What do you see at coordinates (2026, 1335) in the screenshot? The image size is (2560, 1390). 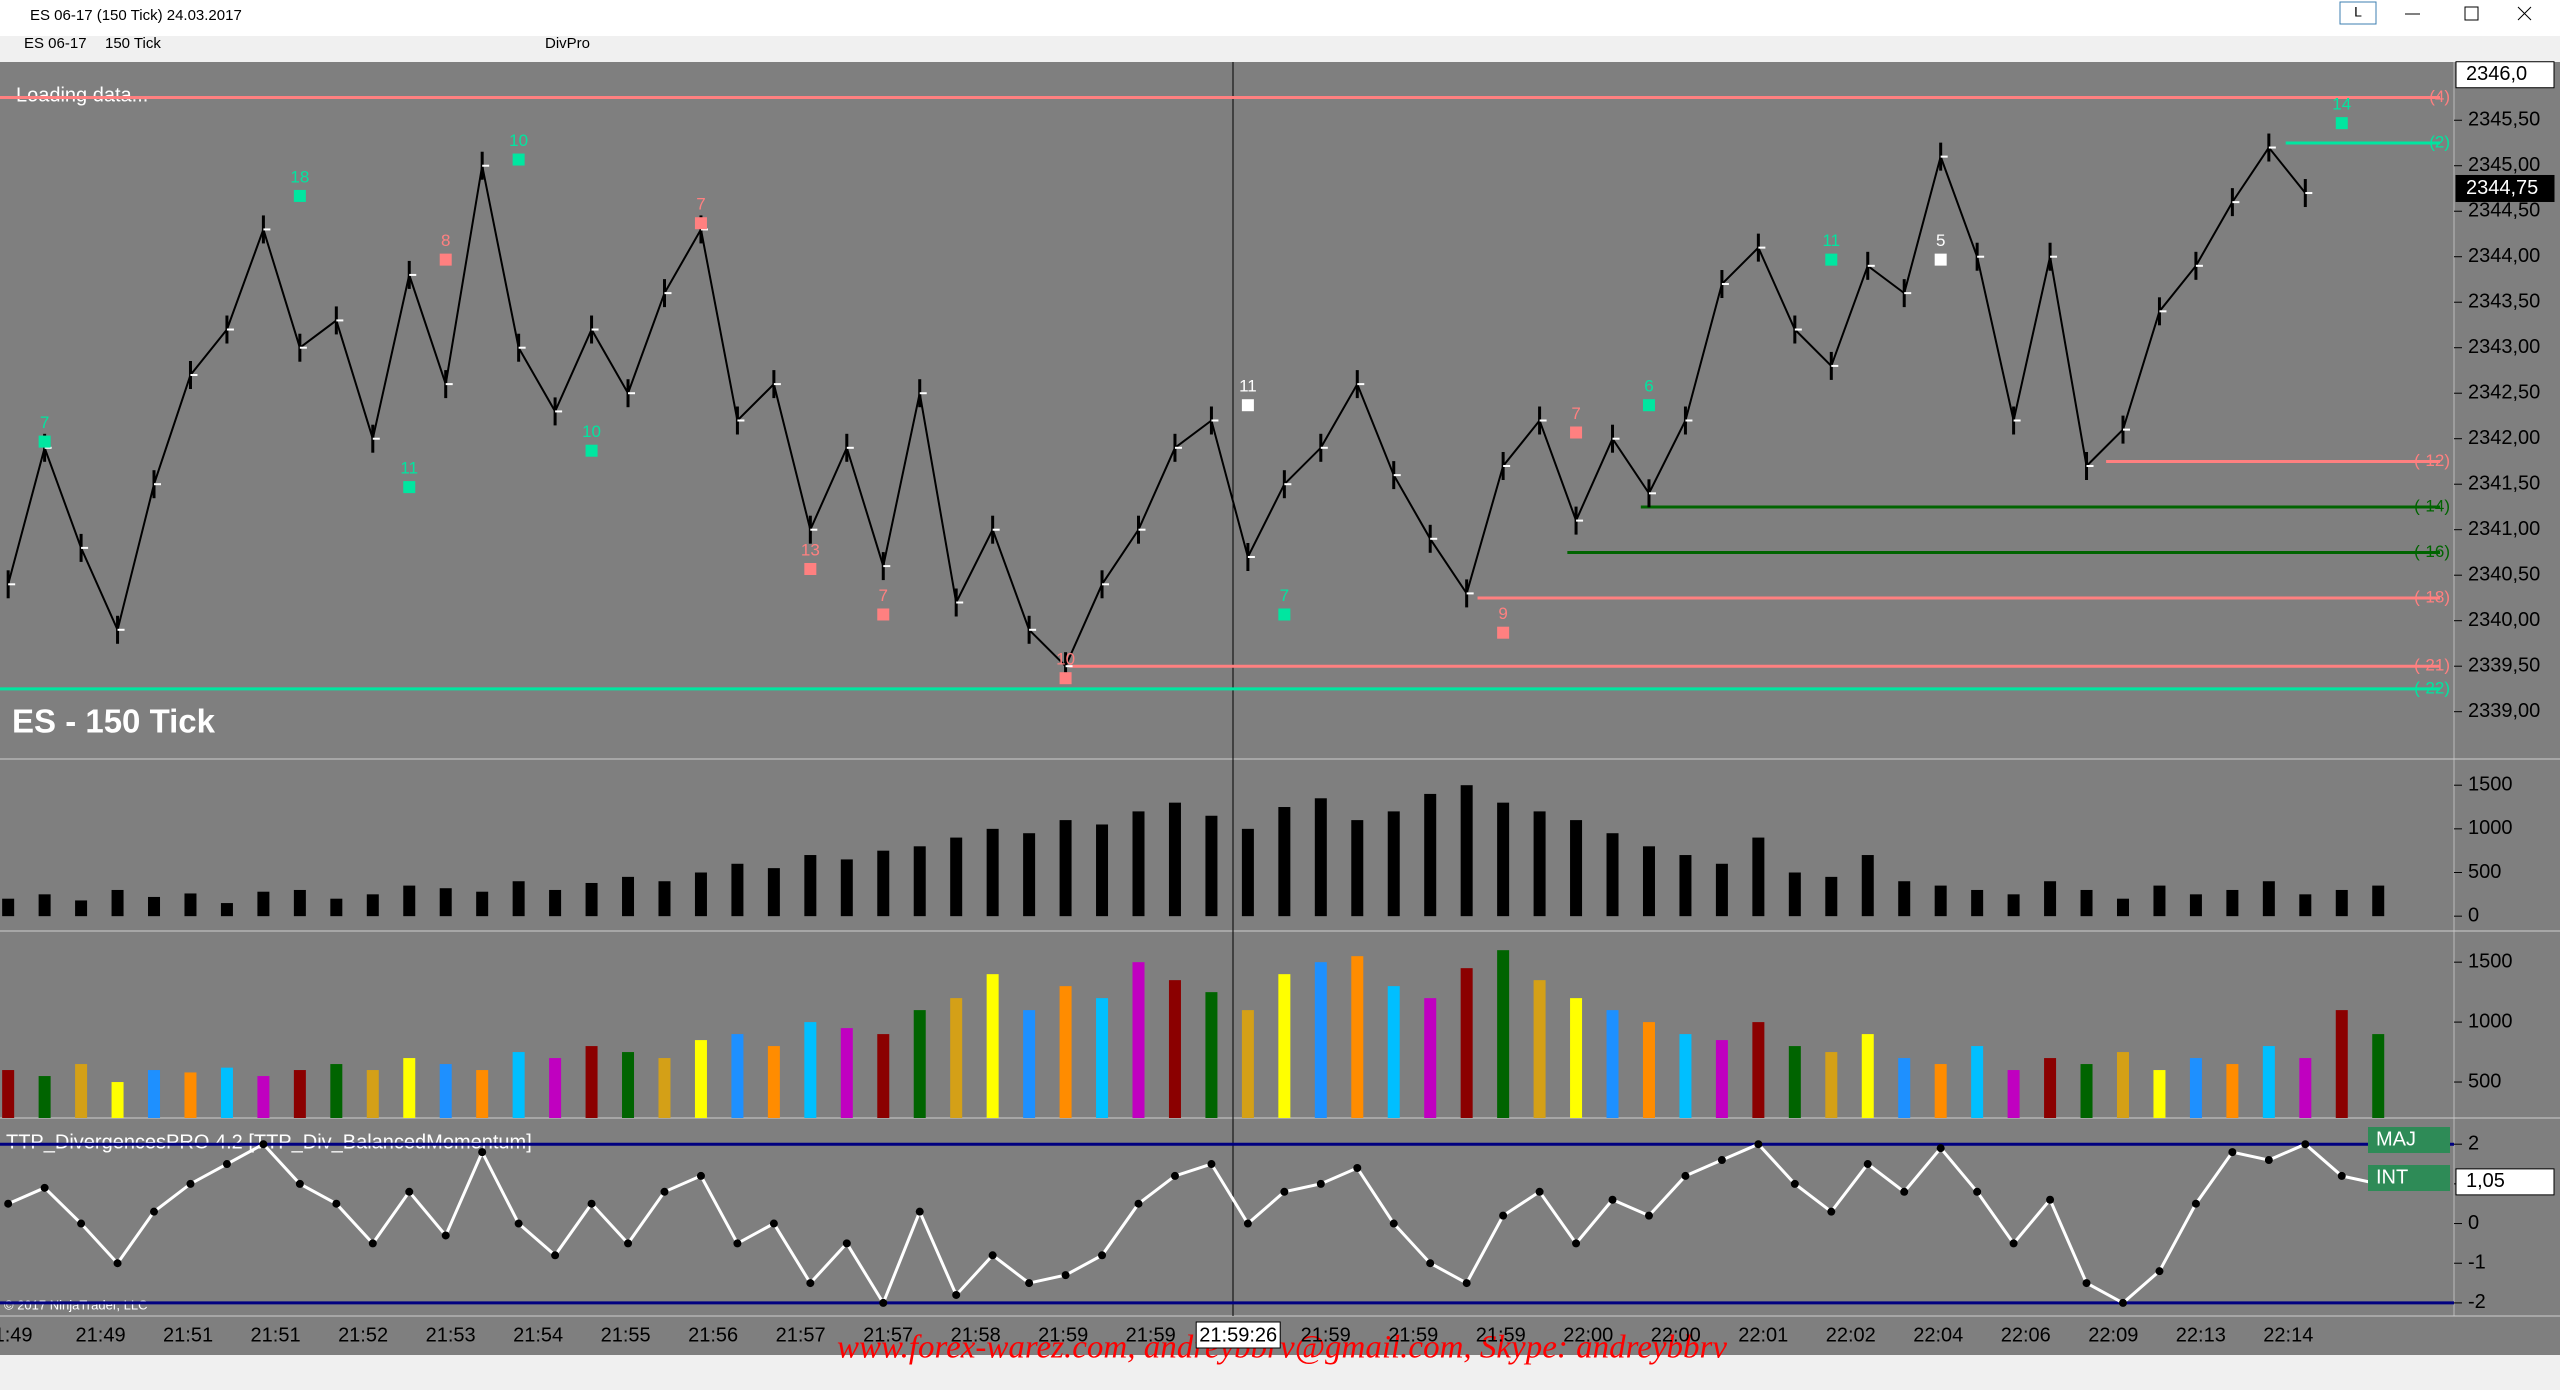 I see `x-tick-label: 22:06` at bounding box center [2026, 1335].